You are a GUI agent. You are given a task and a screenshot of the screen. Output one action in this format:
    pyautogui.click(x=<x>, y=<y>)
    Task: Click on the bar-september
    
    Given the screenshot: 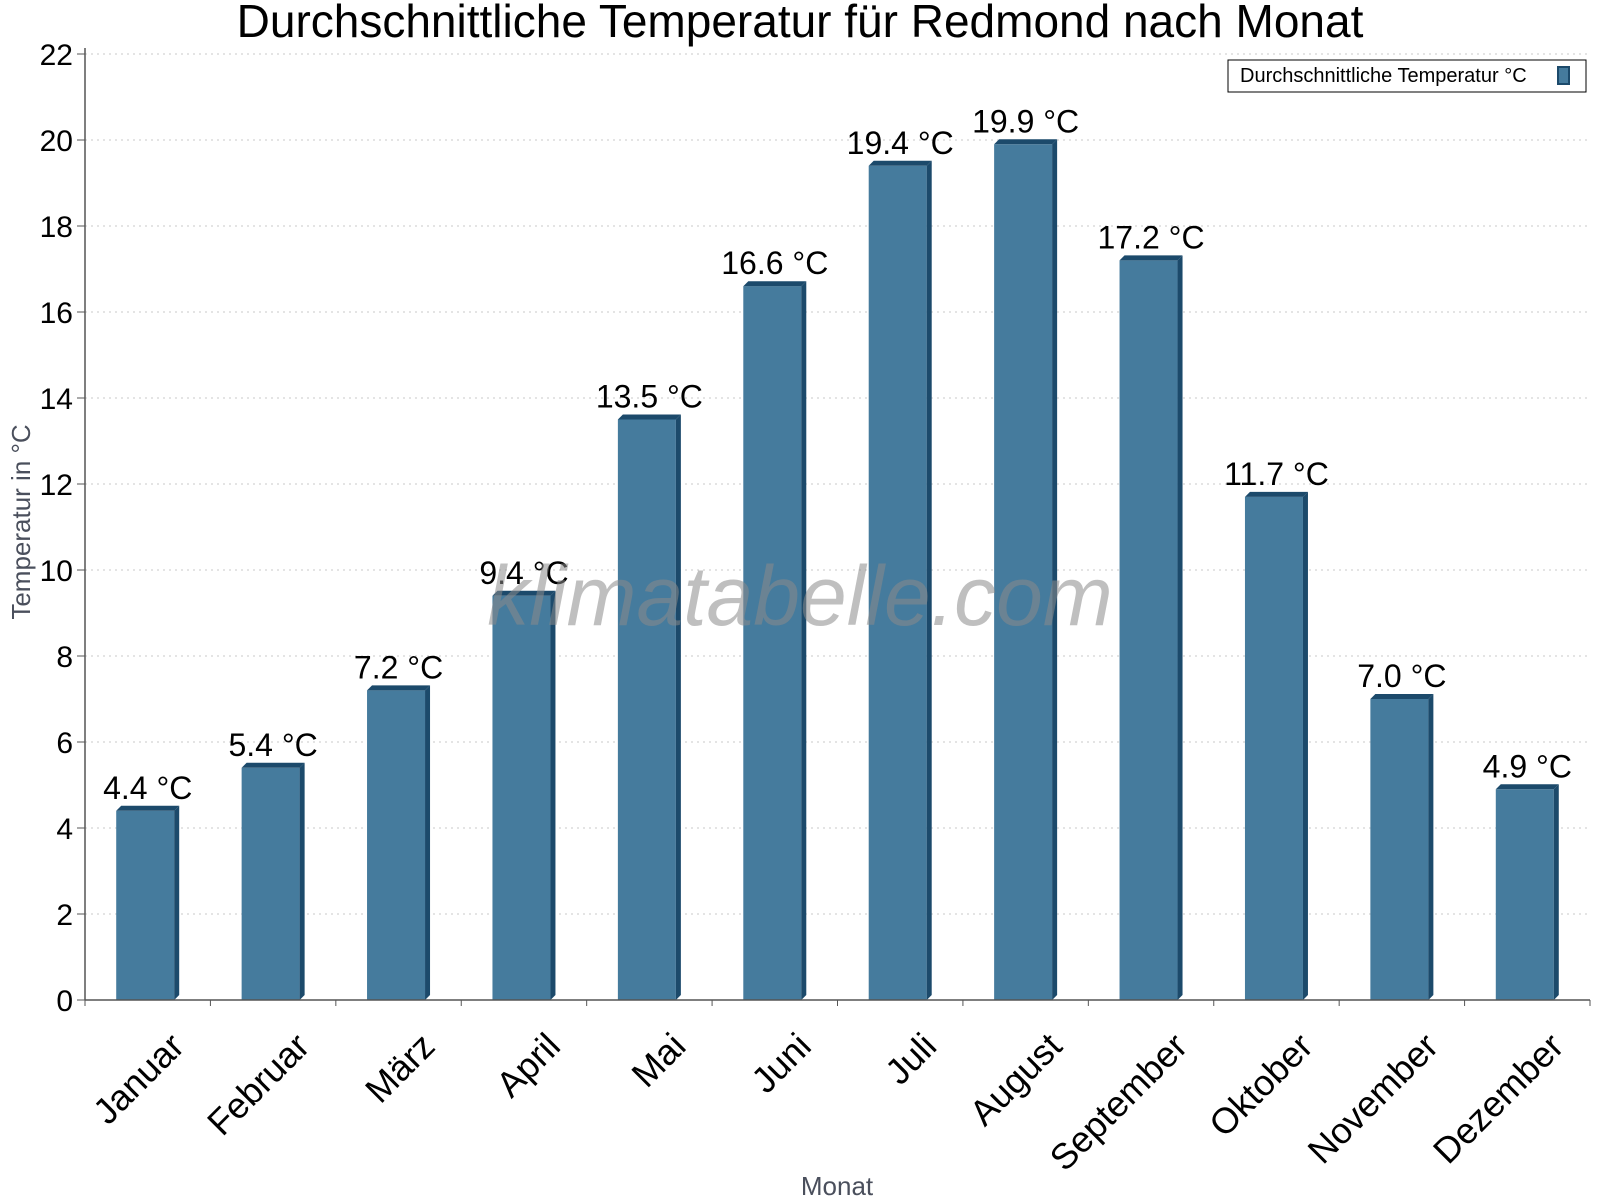 What is the action you would take?
    pyautogui.click(x=1151, y=627)
    